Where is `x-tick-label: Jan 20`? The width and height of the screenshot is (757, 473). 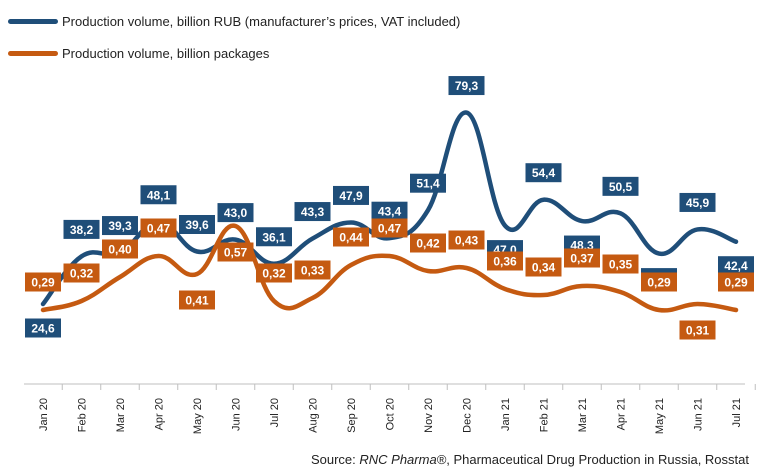 x-tick-label: Jan 20 is located at coordinates (44, 414).